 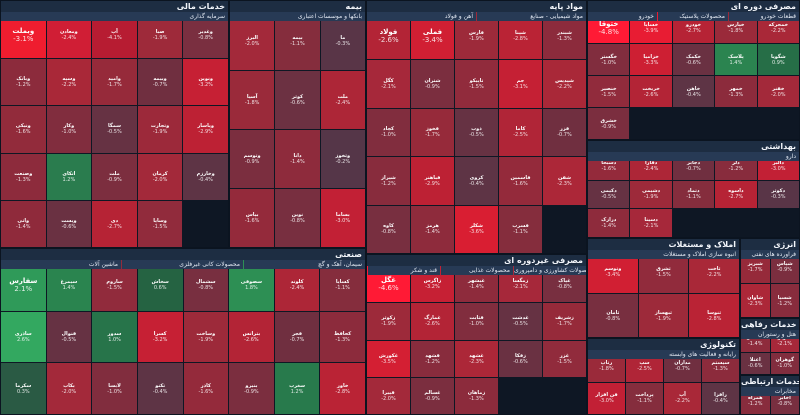 What do you see at coordinates (388, 229) in the screenshot?
I see `stock-tile: کاوه -0.8%` at bounding box center [388, 229].